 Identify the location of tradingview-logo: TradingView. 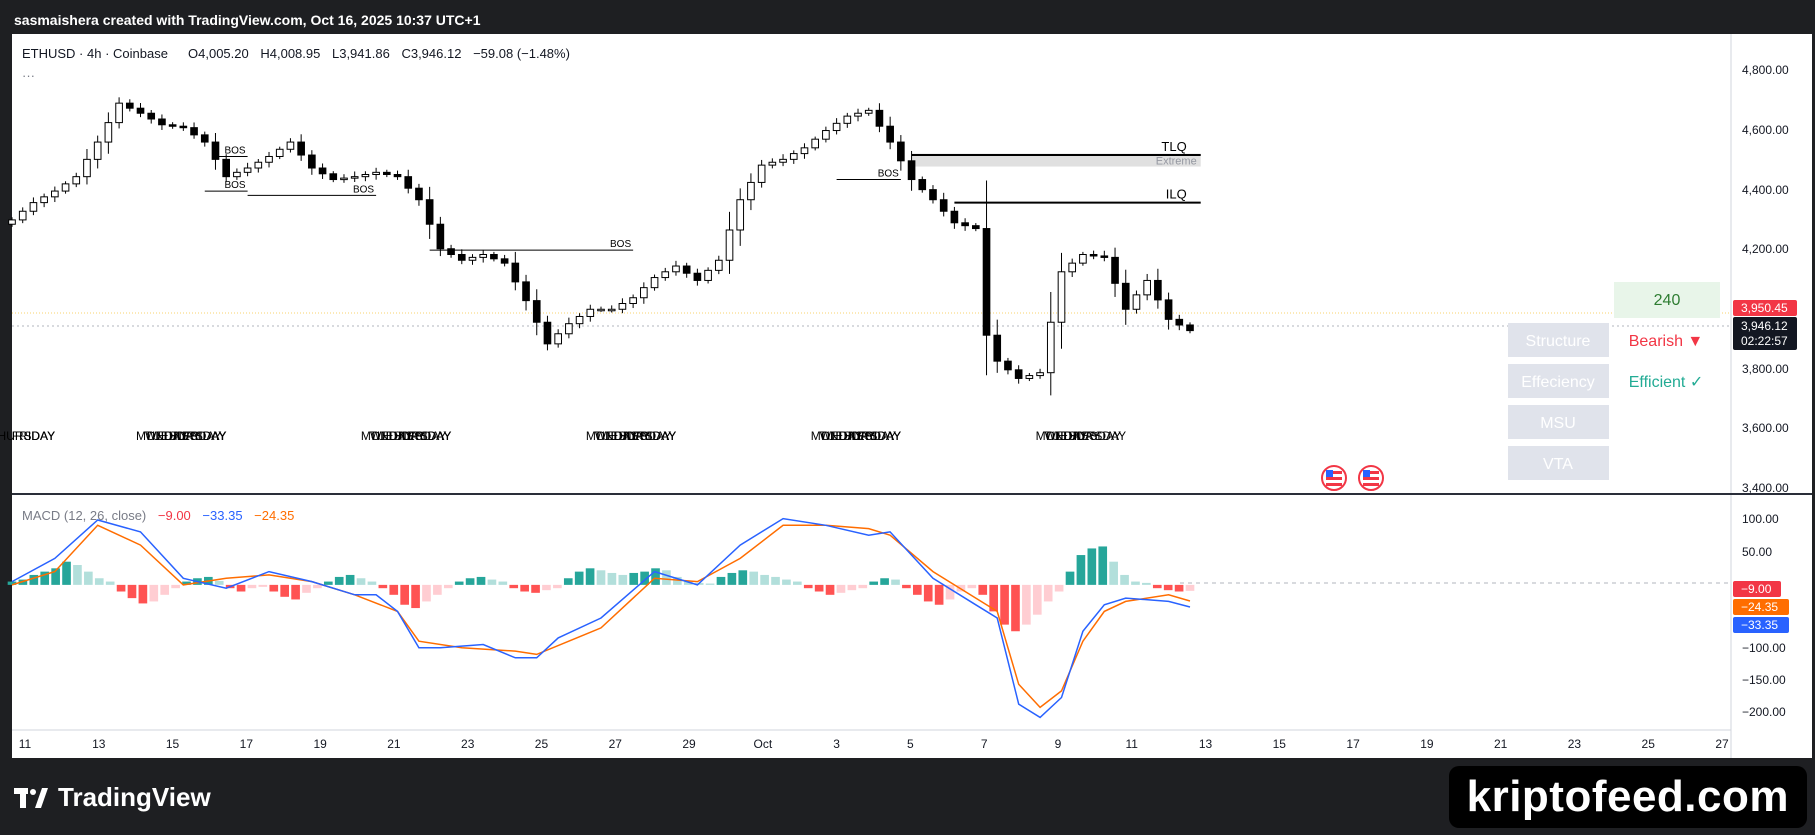
(112, 797).